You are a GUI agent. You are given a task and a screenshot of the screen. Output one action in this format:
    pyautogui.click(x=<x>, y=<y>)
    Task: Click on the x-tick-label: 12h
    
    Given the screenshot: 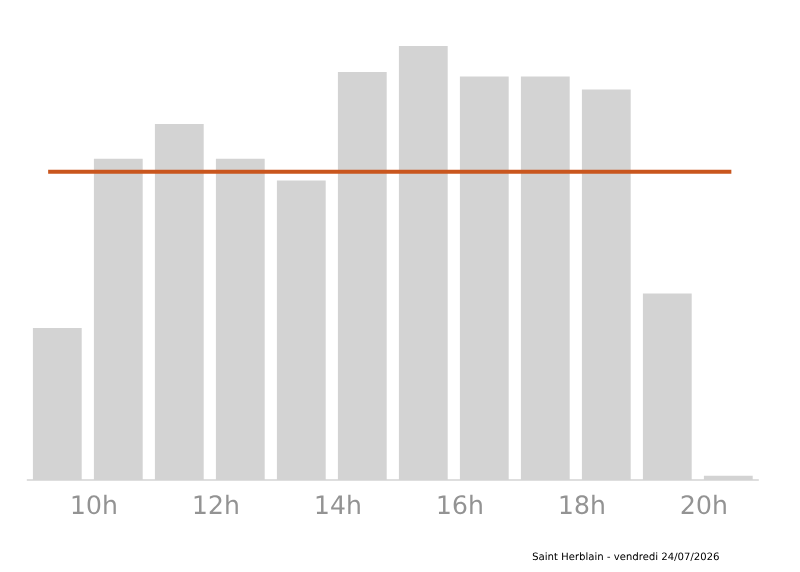 What is the action you would take?
    pyautogui.click(x=216, y=504)
    